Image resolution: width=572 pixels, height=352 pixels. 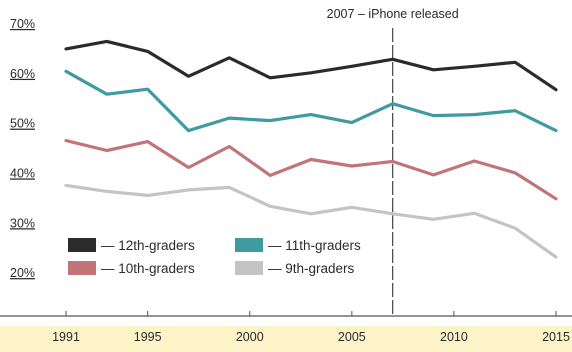 I want to click on legend-label: — 12th-graders, so click(x=148, y=245).